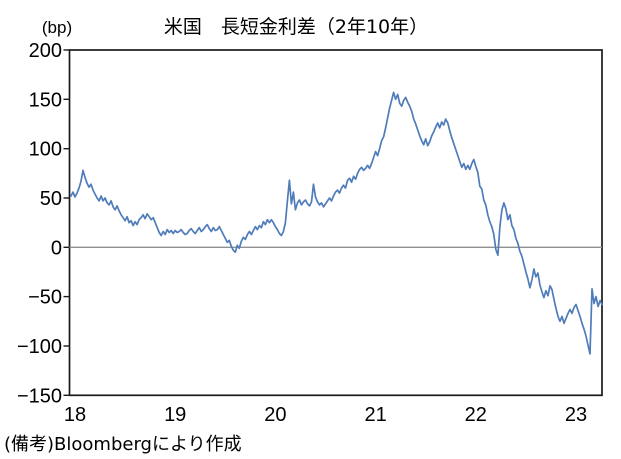 The height and width of the screenshot is (459, 621). What do you see at coordinates (56, 248) in the screenshot?
I see `y-tick-label: 0` at bounding box center [56, 248].